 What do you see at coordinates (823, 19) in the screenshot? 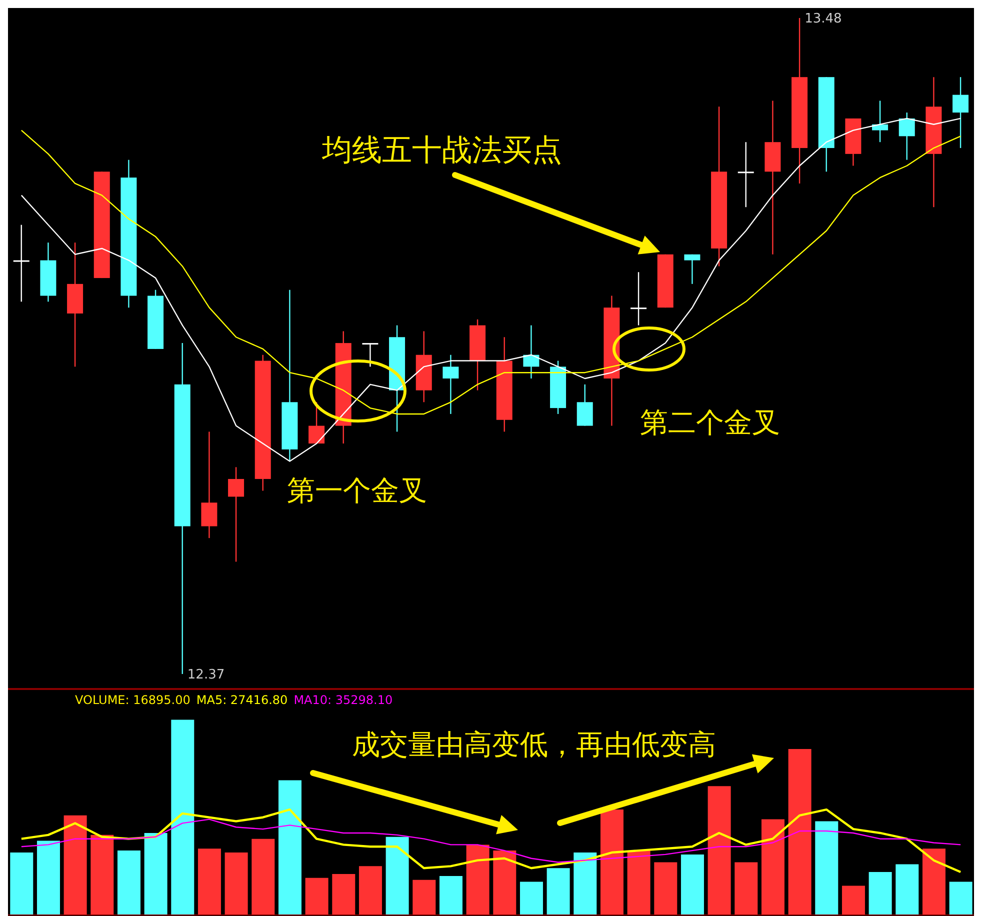
I see `annotation: 13.48` at bounding box center [823, 19].